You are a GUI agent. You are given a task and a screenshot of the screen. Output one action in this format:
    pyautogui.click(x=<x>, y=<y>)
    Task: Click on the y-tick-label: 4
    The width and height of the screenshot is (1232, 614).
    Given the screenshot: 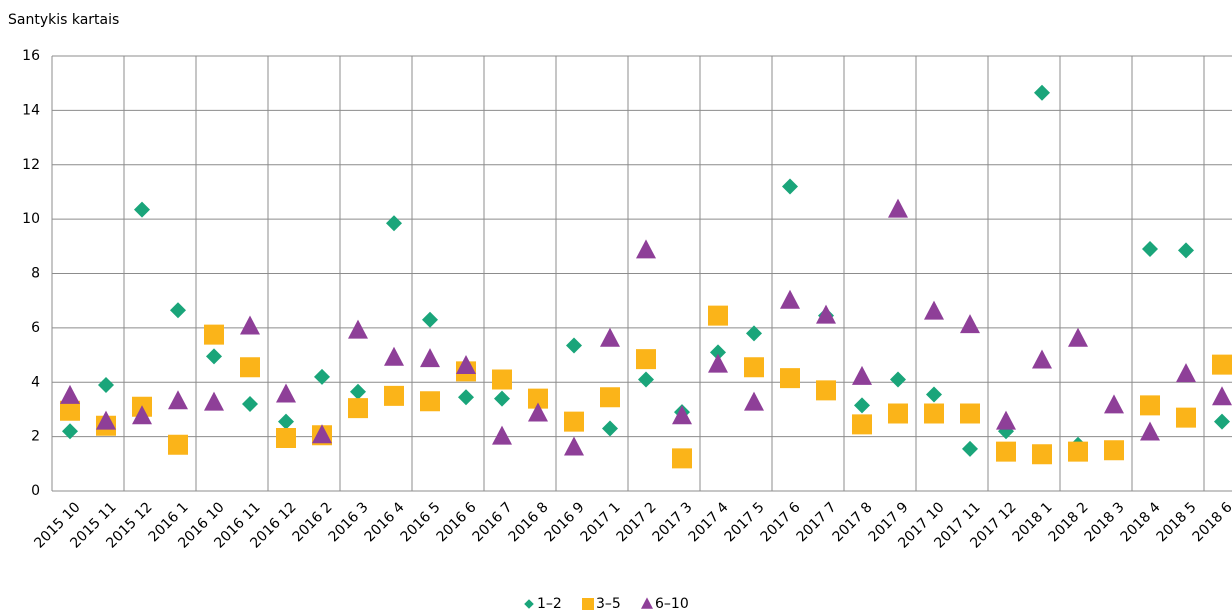 What is the action you would take?
    pyautogui.click(x=35, y=382)
    